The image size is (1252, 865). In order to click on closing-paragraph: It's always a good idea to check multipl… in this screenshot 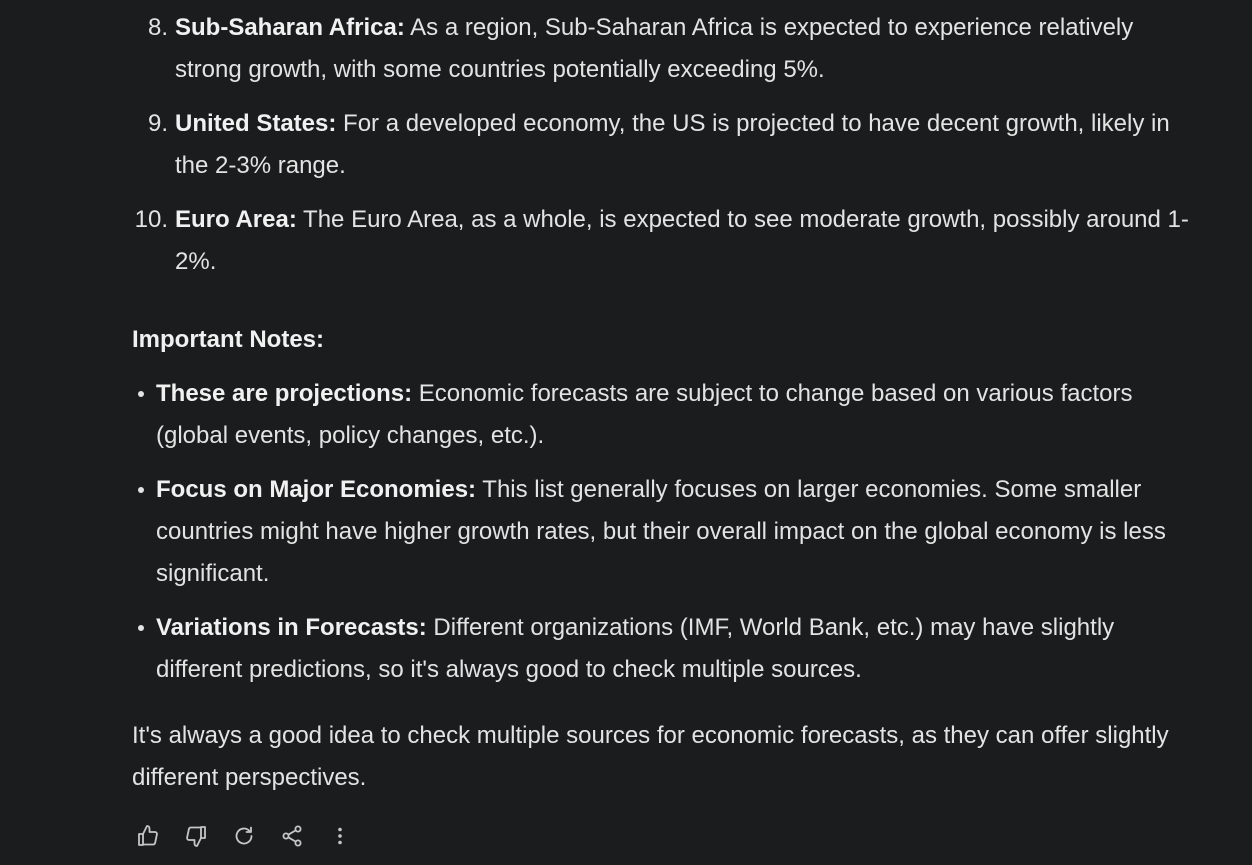, I will do `click(650, 756)`.